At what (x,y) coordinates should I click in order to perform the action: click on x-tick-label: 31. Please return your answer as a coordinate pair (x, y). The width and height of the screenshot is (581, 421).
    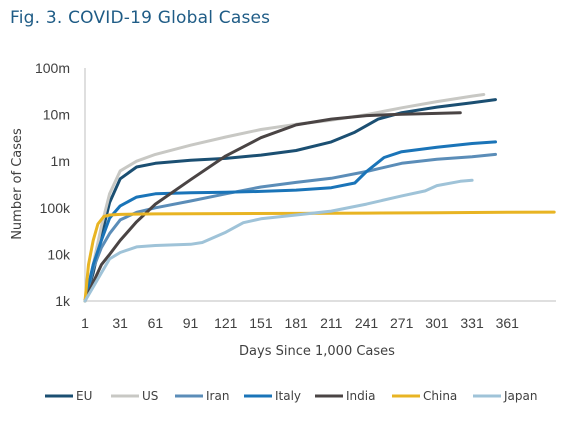
    Looking at the image, I should click on (120, 323).